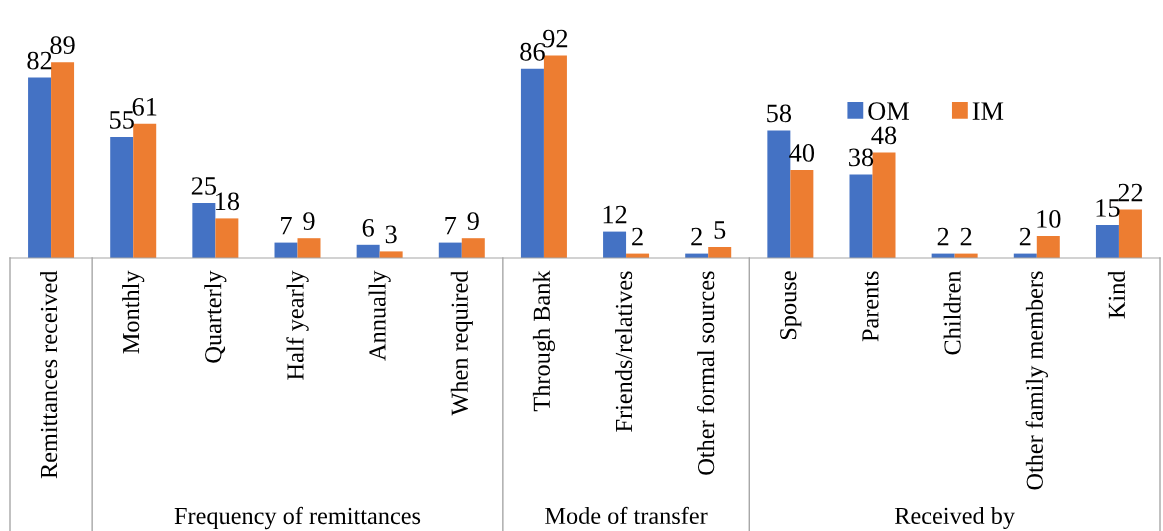  I want to click on x-tick-label: Other formal sources, so click(705, 373).